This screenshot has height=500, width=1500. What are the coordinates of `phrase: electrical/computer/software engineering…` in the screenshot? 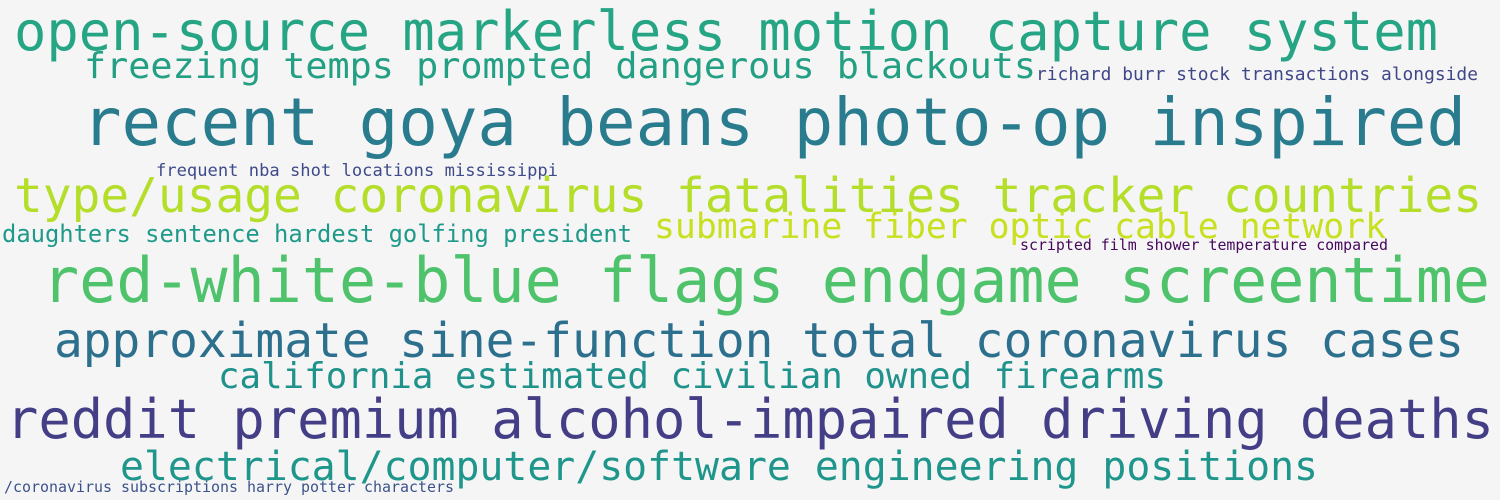 It's located at (719, 467).